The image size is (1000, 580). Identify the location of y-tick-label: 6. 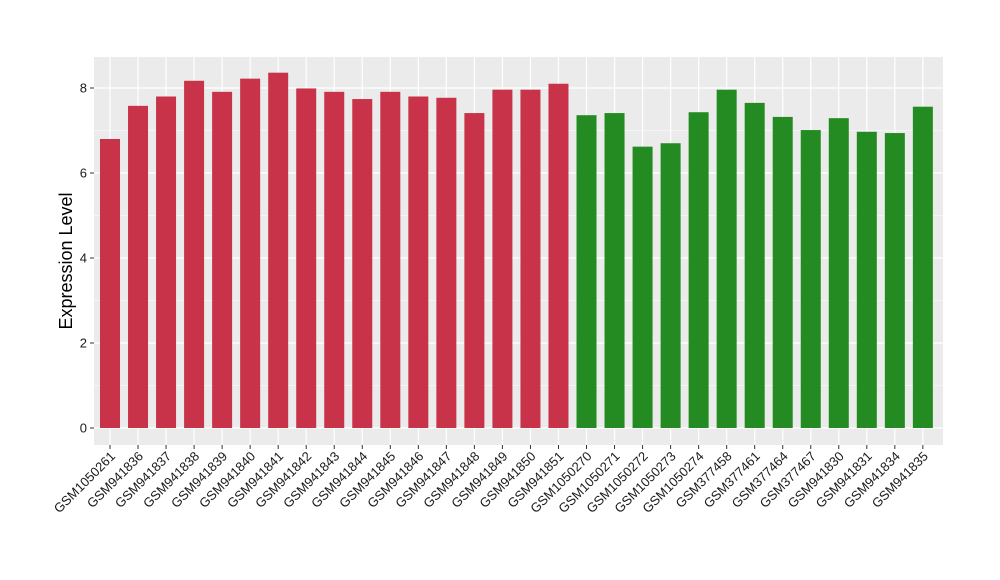
(83, 173).